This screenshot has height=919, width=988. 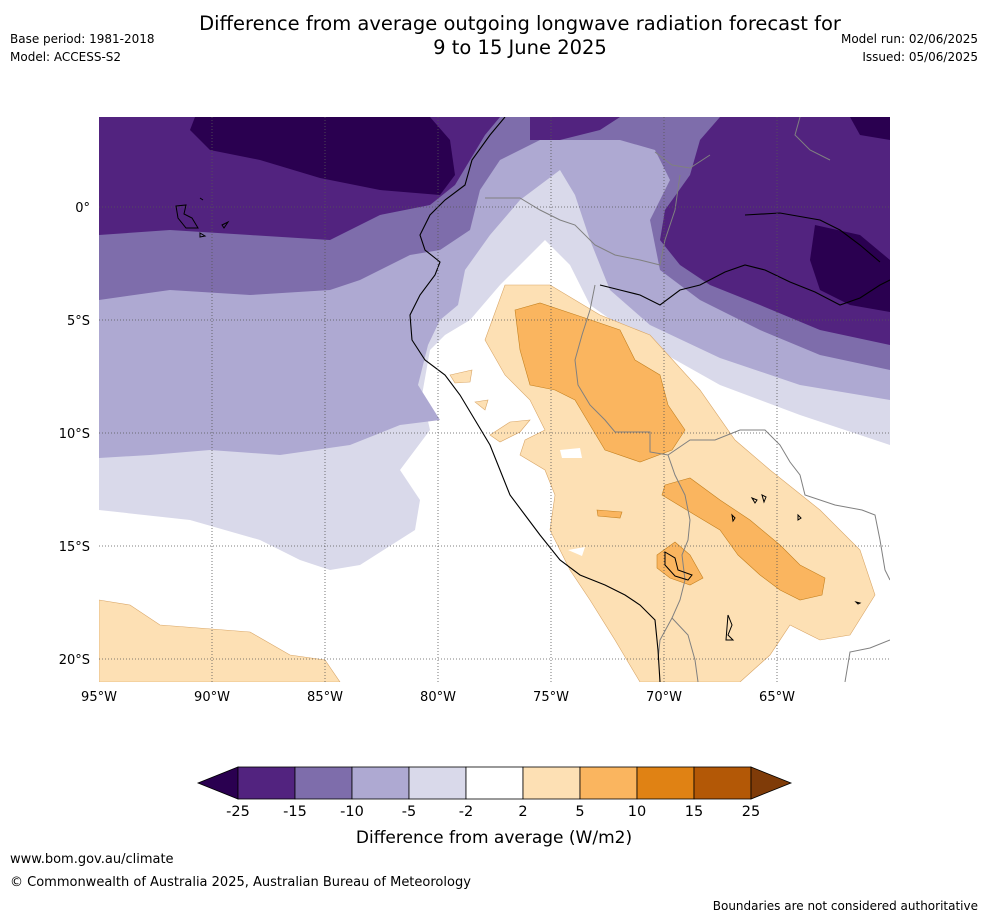 I want to click on lat-label-15s: 15°S, so click(x=74, y=547).